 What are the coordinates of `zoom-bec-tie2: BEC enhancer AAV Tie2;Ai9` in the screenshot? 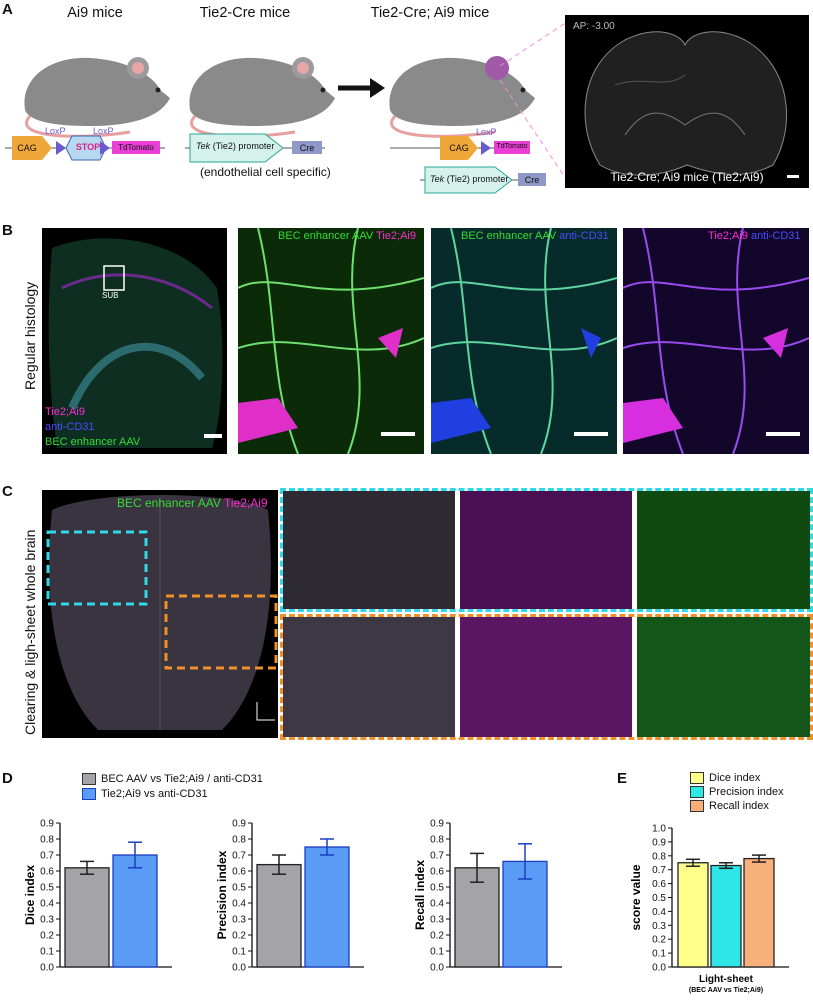 It's located at (331, 341).